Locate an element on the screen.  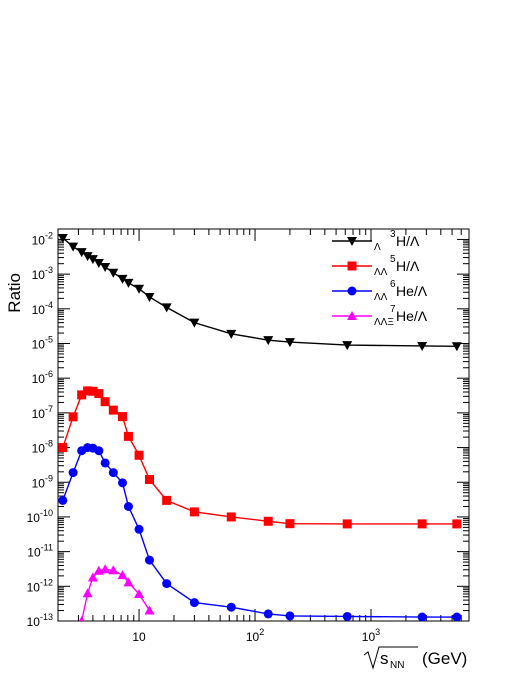
series-line is located at coordinates (115, 594).